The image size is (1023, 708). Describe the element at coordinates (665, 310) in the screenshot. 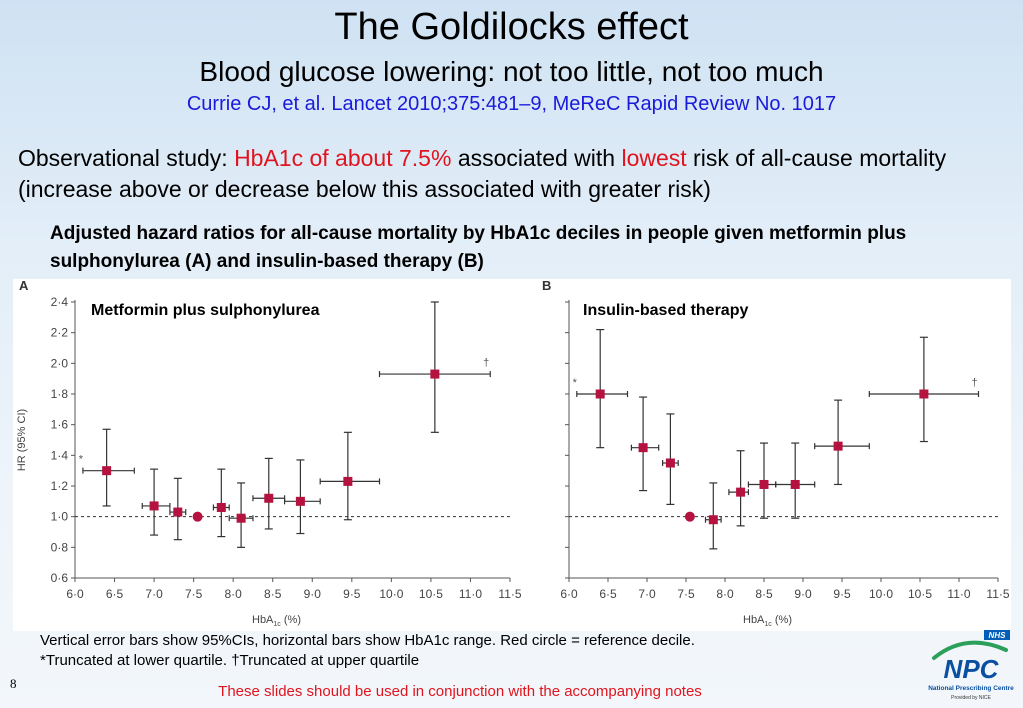

I see `chart-title: Insulin-based therapy` at that location.